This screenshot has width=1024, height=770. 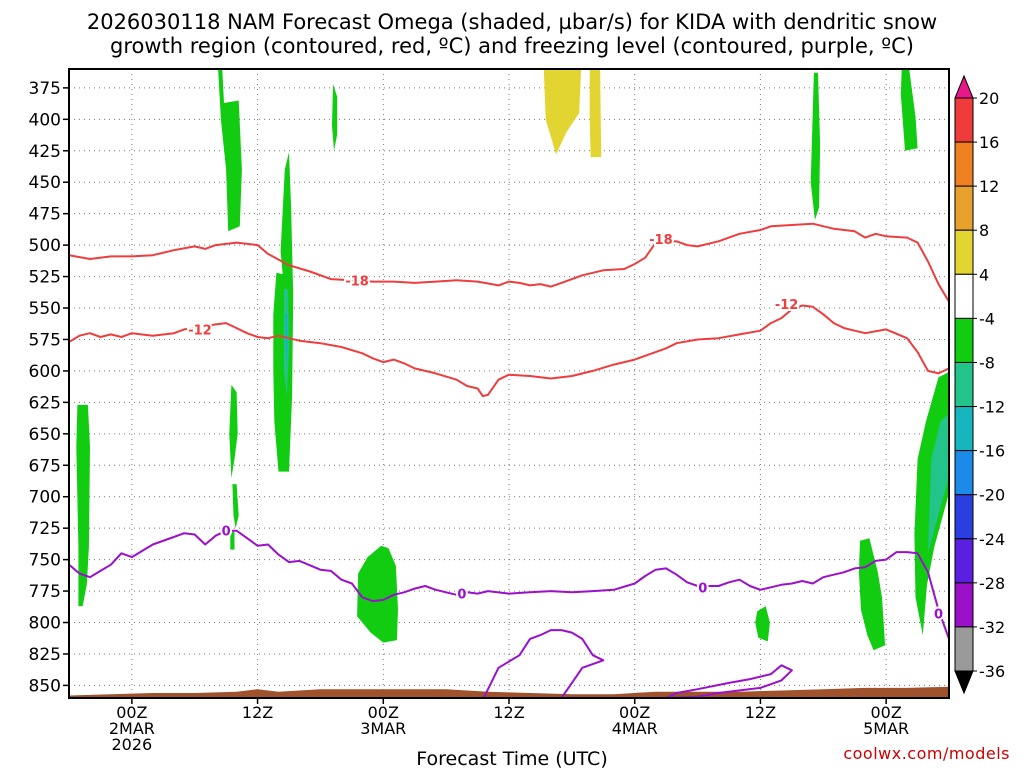 What do you see at coordinates (509, 351) in the screenshot?
I see `dgz-minus12-line` at bounding box center [509, 351].